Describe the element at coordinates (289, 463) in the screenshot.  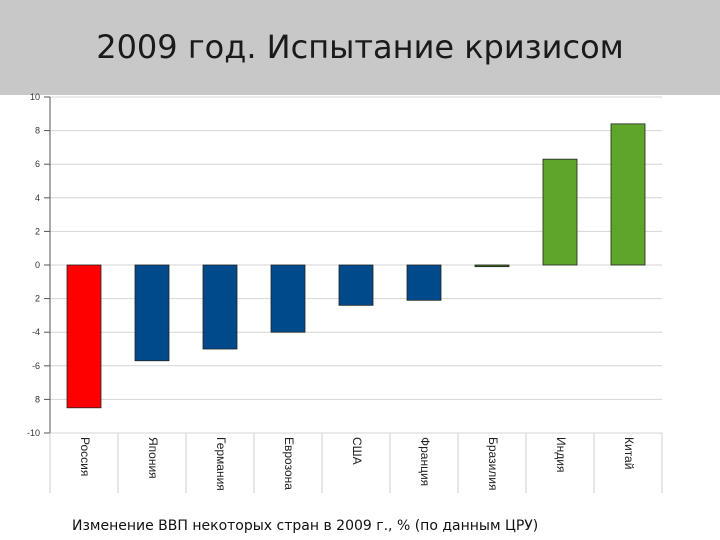
I see `x-tick-label: Еврозона` at that location.